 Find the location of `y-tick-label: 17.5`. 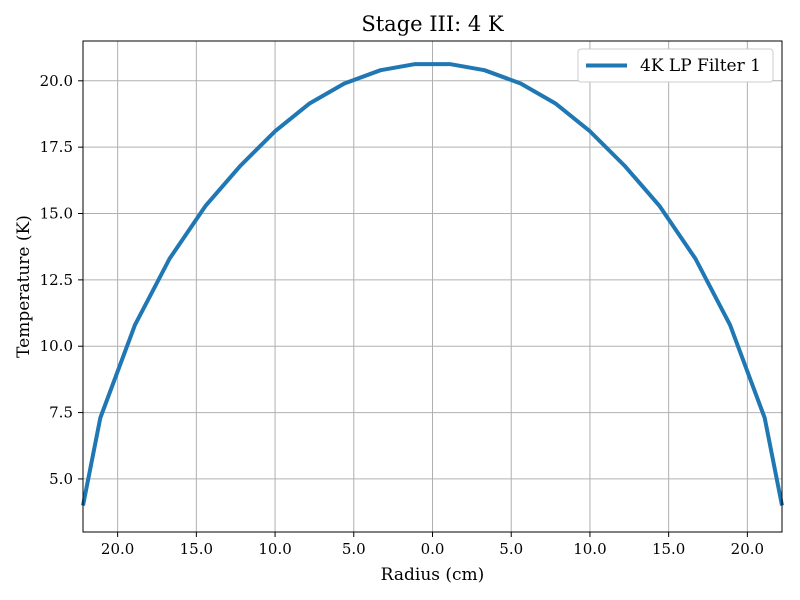

y-tick-label: 17.5 is located at coordinates (56, 147).